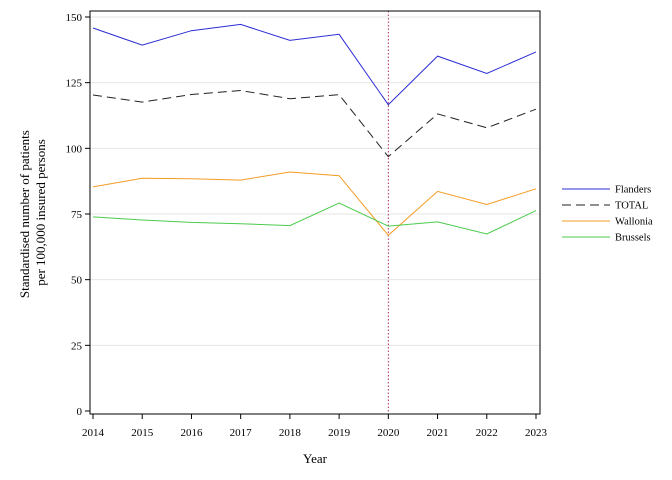 This screenshot has height=480, width=672. I want to click on legend-label-flanders: Flanders, so click(633, 190).